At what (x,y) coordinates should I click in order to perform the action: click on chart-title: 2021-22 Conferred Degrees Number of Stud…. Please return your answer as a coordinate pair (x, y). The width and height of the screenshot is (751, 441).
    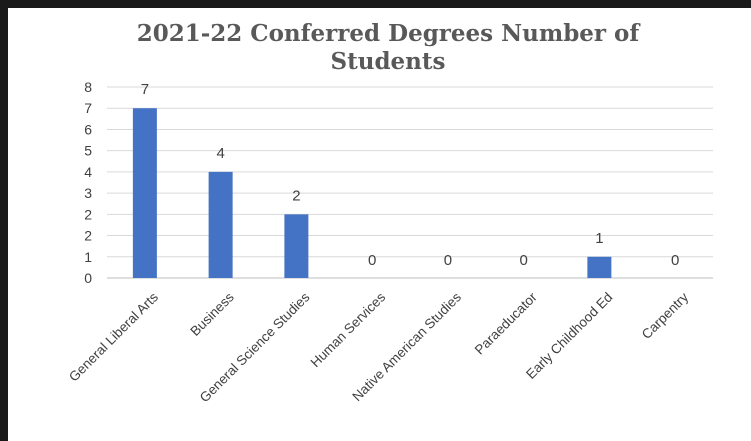
    Looking at the image, I should click on (388, 47).